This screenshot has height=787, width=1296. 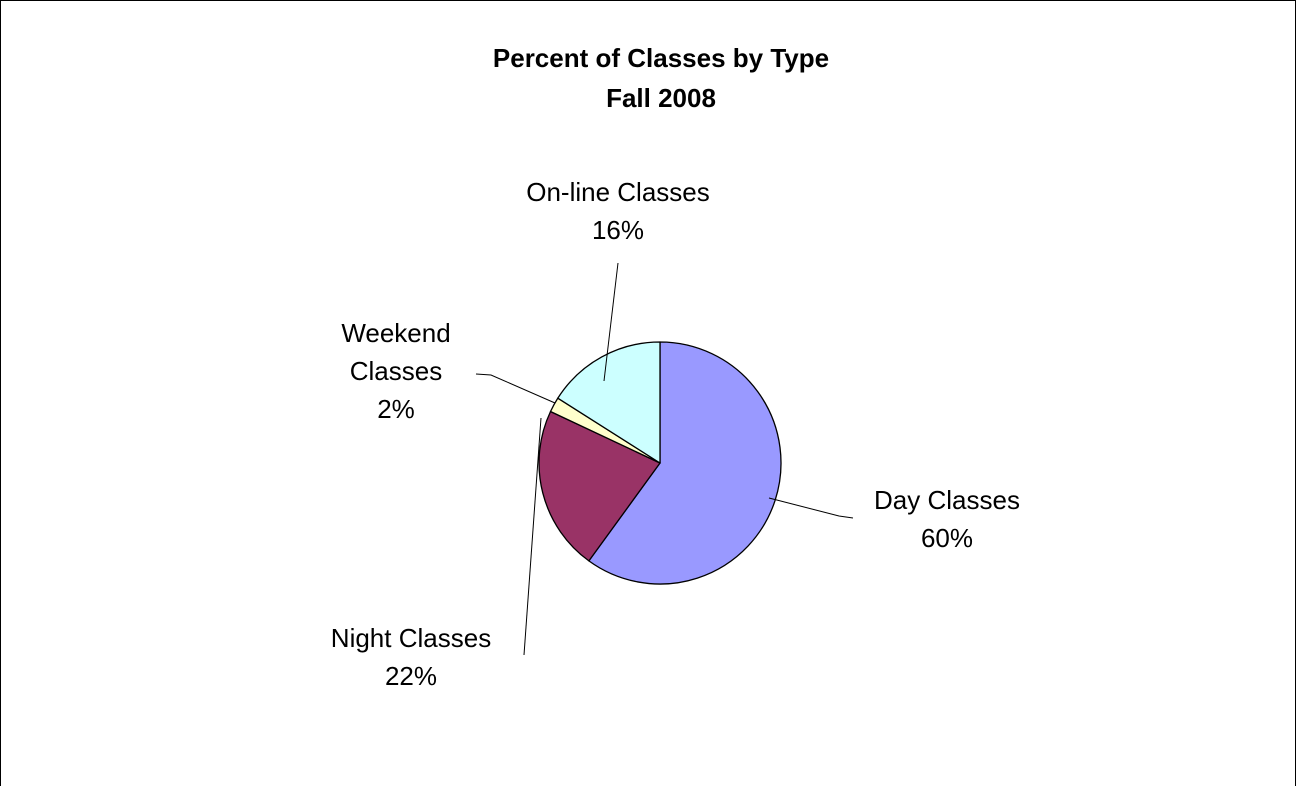 I want to click on pie-slice-day-classes, so click(x=685, y=463).